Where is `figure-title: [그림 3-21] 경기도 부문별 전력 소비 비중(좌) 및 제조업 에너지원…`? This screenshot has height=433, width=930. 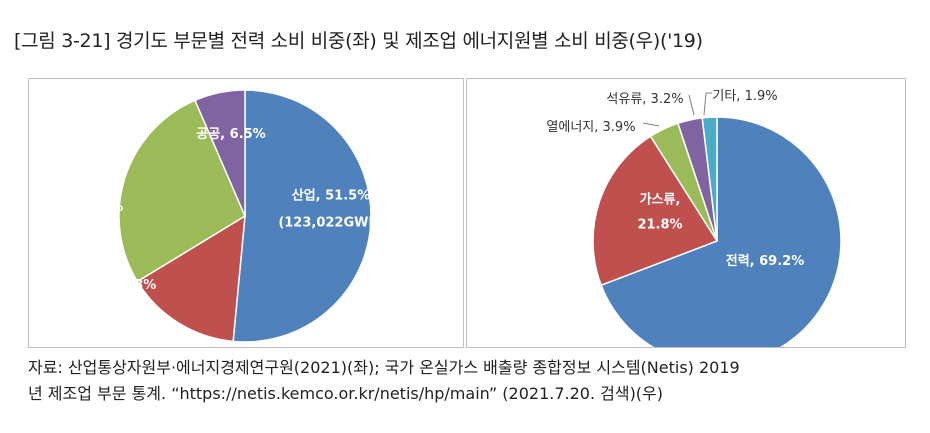 figure-title: [그림 3-21] 경기도 부문별 전력 소비 비중(좌) 및 제조업 에너지원… is located at coordinates (358, 41).